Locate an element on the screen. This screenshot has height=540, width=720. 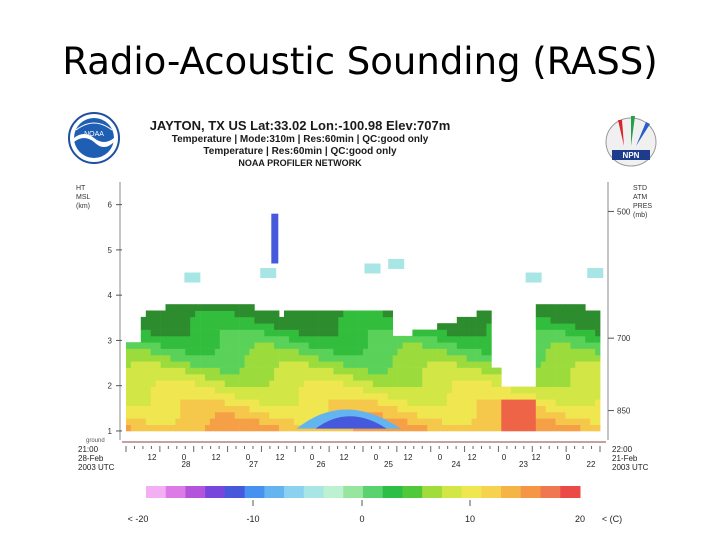
colorbar-label: -10 is located at coordinates (252, 519).